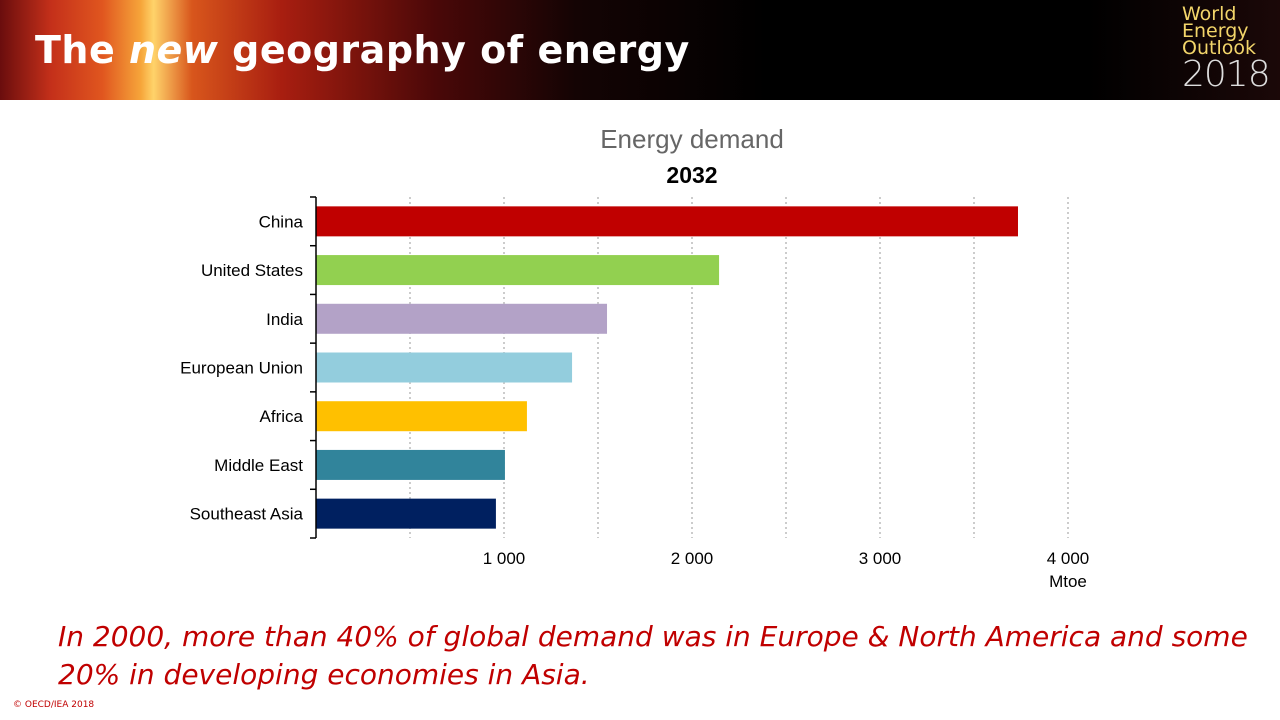 The image size is (1280, 720). I want to click on weo-logo: World Energy Outlook 2018, so click(1227, 49).